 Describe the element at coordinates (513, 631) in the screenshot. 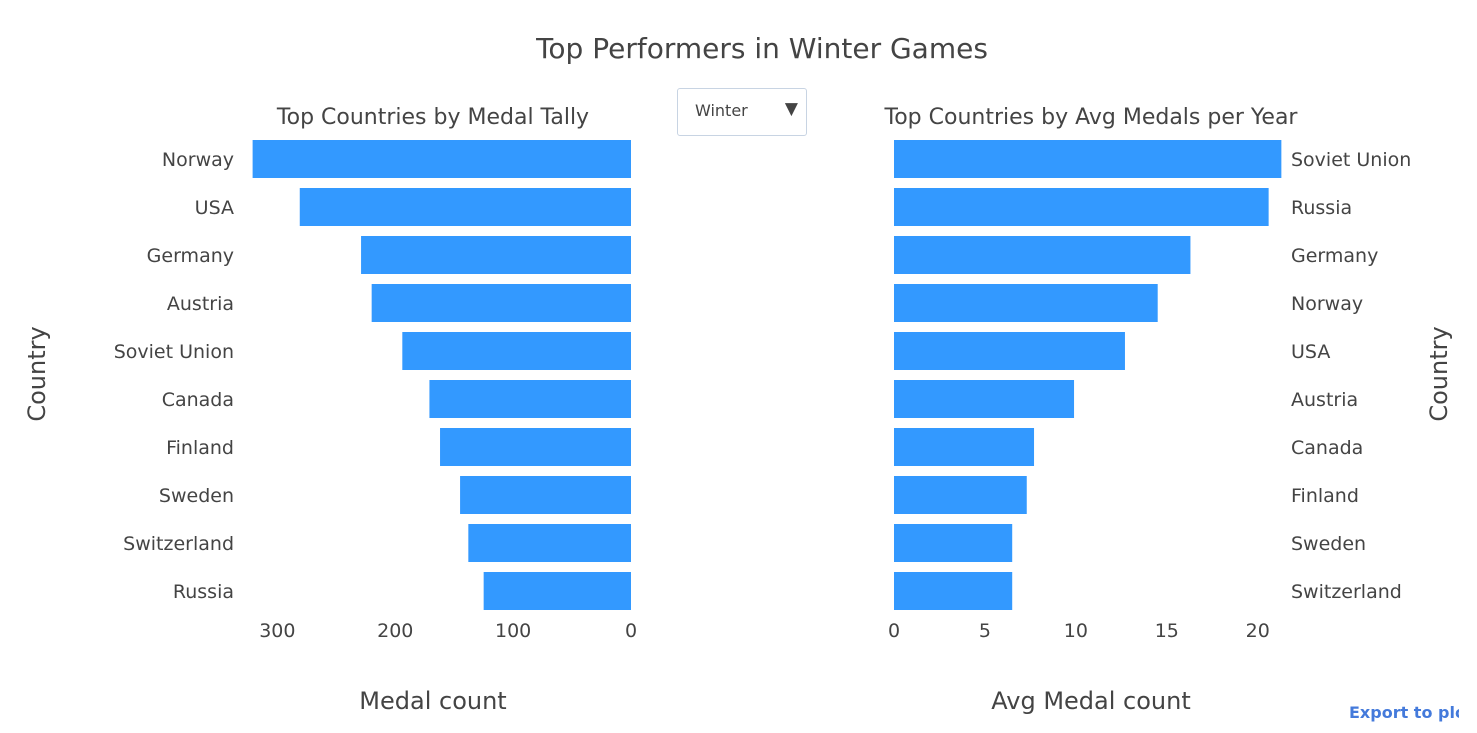

I see `x-tick-label: 100` at that location.